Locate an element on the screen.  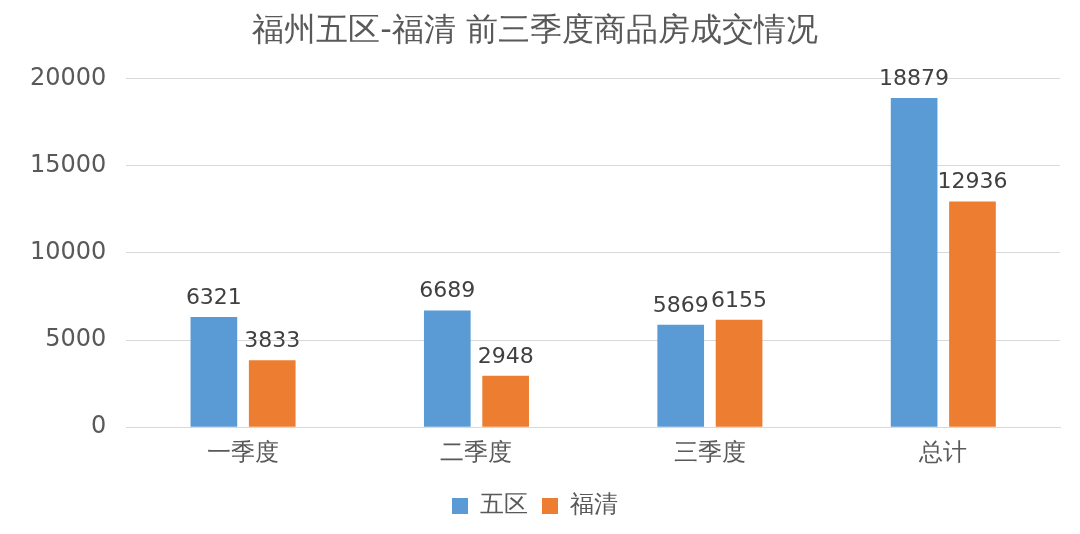
x-tick-label: 二季度 is located at coordinates (476, 451).